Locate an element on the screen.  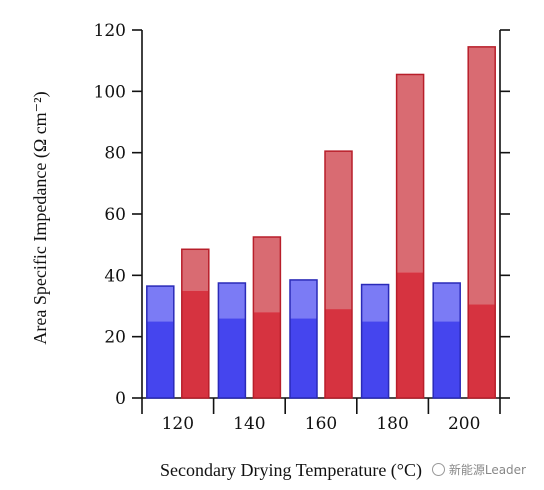
y-axis-title: Area Specific Impedance (Ω cm⁻²) is located at coordinates (40, 217).